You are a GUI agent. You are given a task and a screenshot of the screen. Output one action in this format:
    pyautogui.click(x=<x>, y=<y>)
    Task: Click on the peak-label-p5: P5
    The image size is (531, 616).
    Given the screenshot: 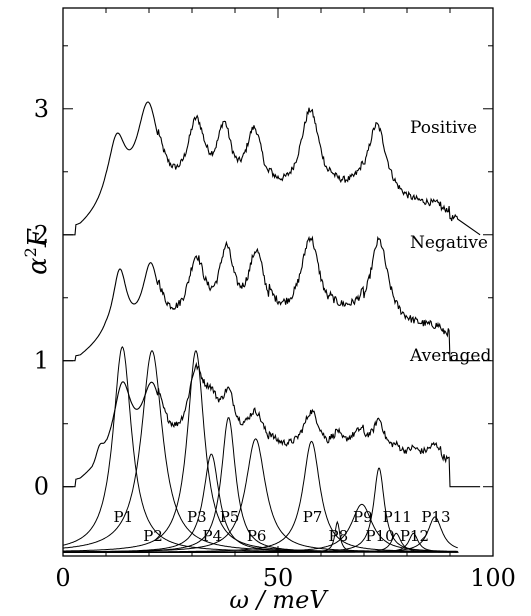 What is the action you would take?
    pyautogui.click(x=230, y=517)
    